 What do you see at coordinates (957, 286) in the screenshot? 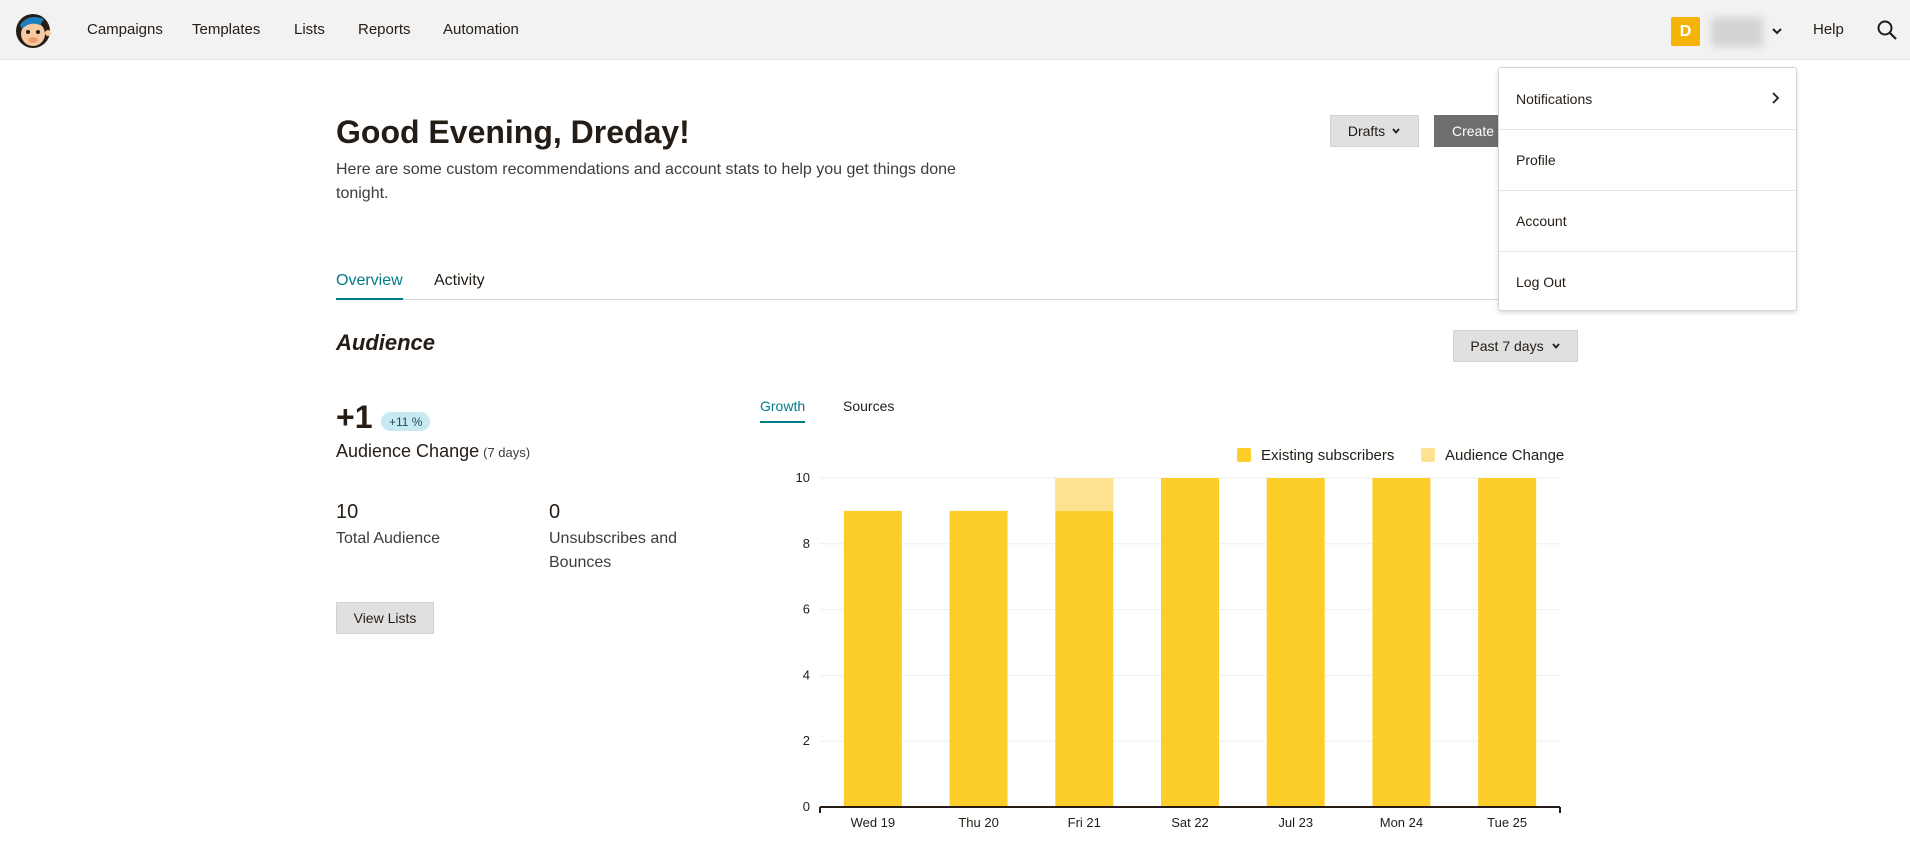
I see `dashboard-tabs: Overview Activity` at bounding box center [957, 286].